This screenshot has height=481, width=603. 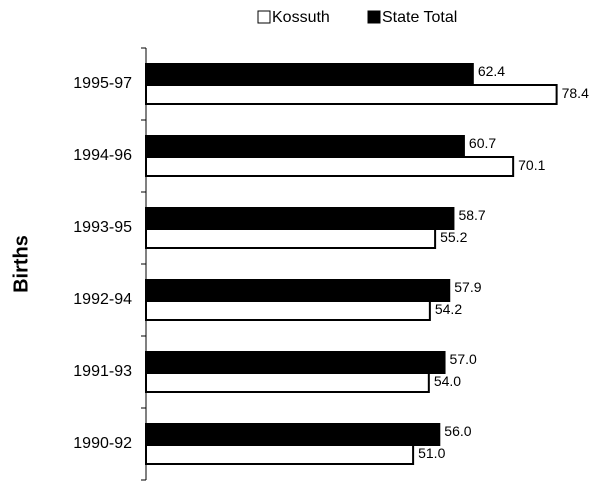 I want to click on y-tick-label: 1990-92, so click(x=102, y=443).